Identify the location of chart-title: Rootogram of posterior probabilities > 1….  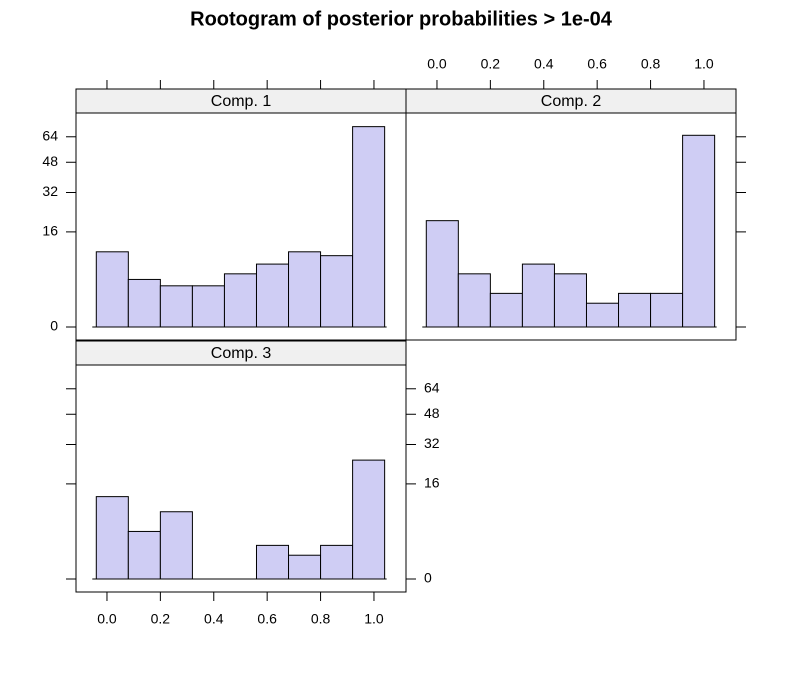
(401, 19).